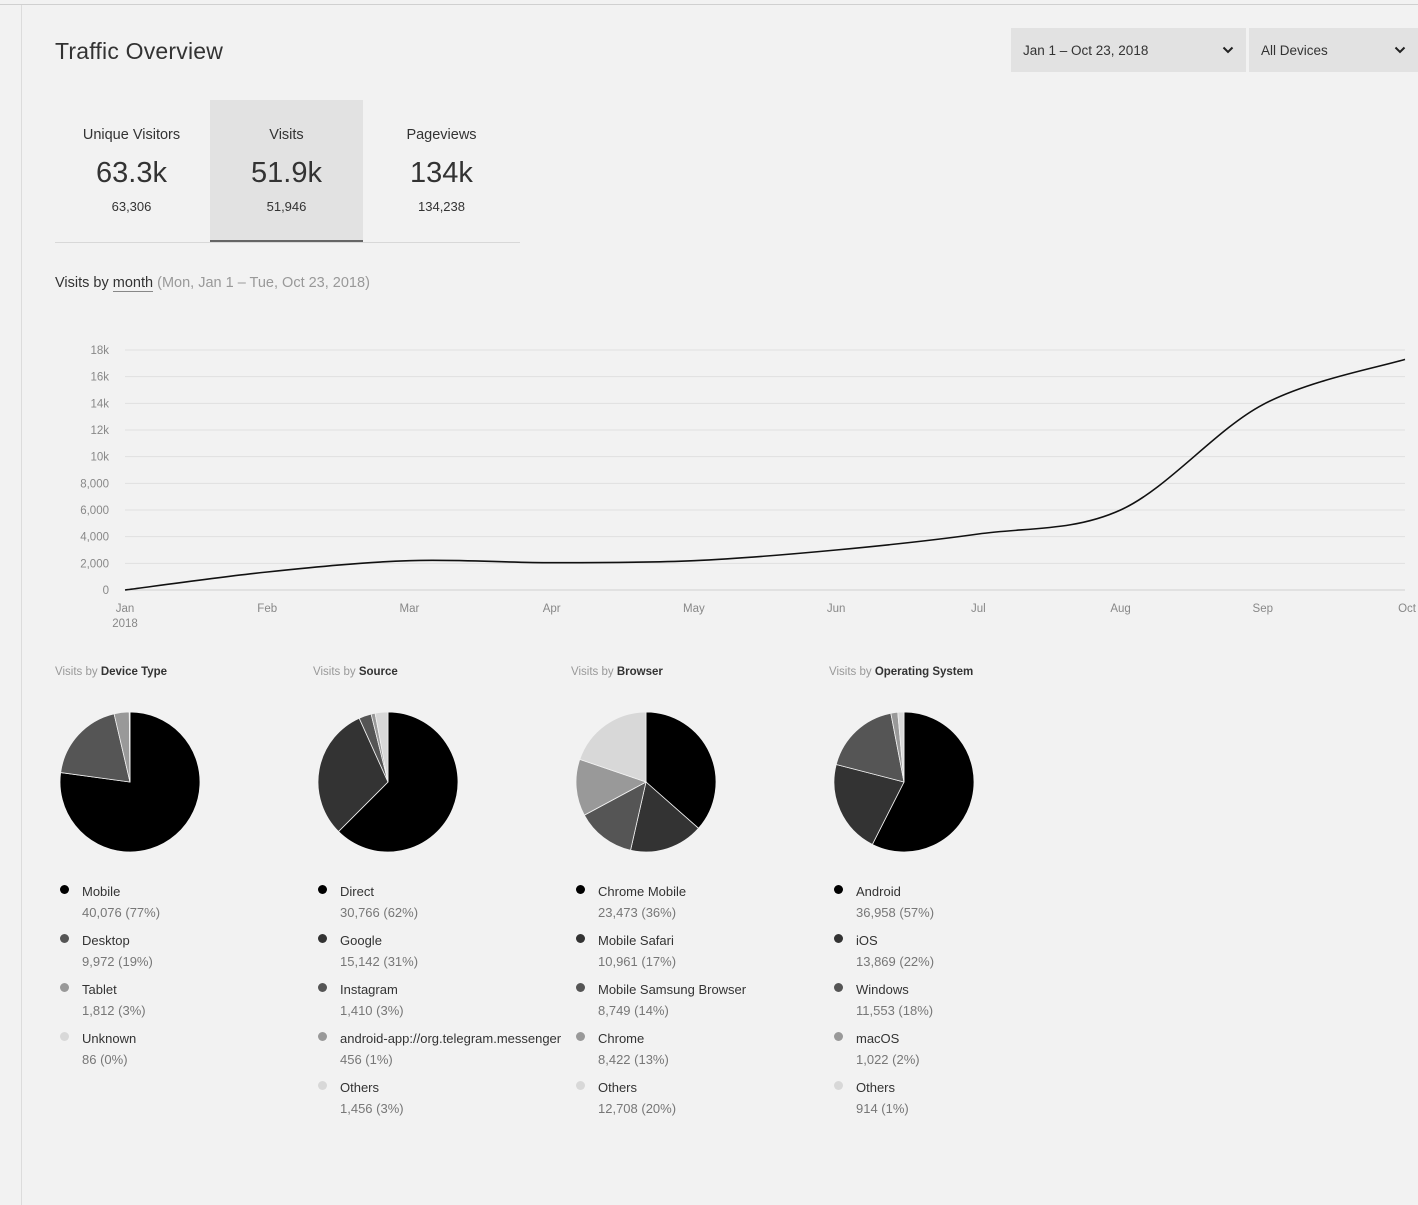  What do you see at coordinates (369, 989) in the screenshot?
I see `legend-label: Instagram` at bounding box center [369, 989].